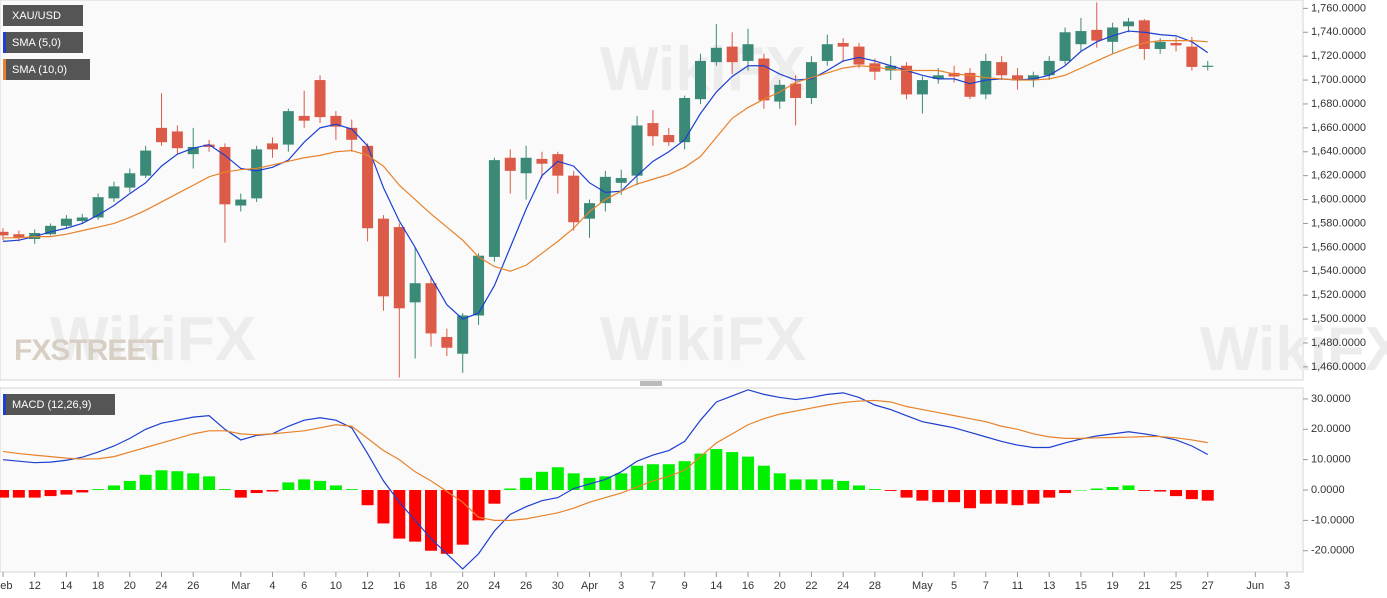 This screenshot has width=1387, height=598. I want to click on x-tick-label: 16, so click(748, 586).